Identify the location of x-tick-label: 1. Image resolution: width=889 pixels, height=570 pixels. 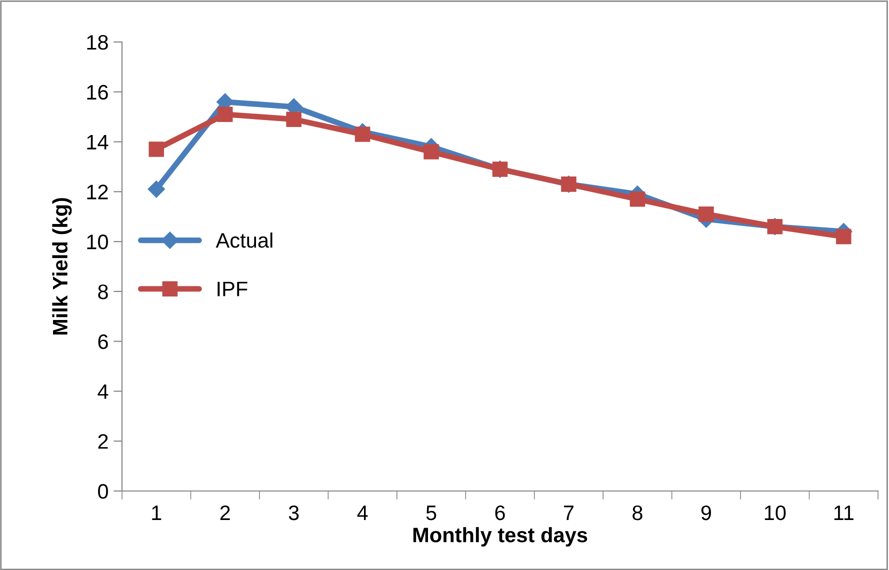
(157, 513).